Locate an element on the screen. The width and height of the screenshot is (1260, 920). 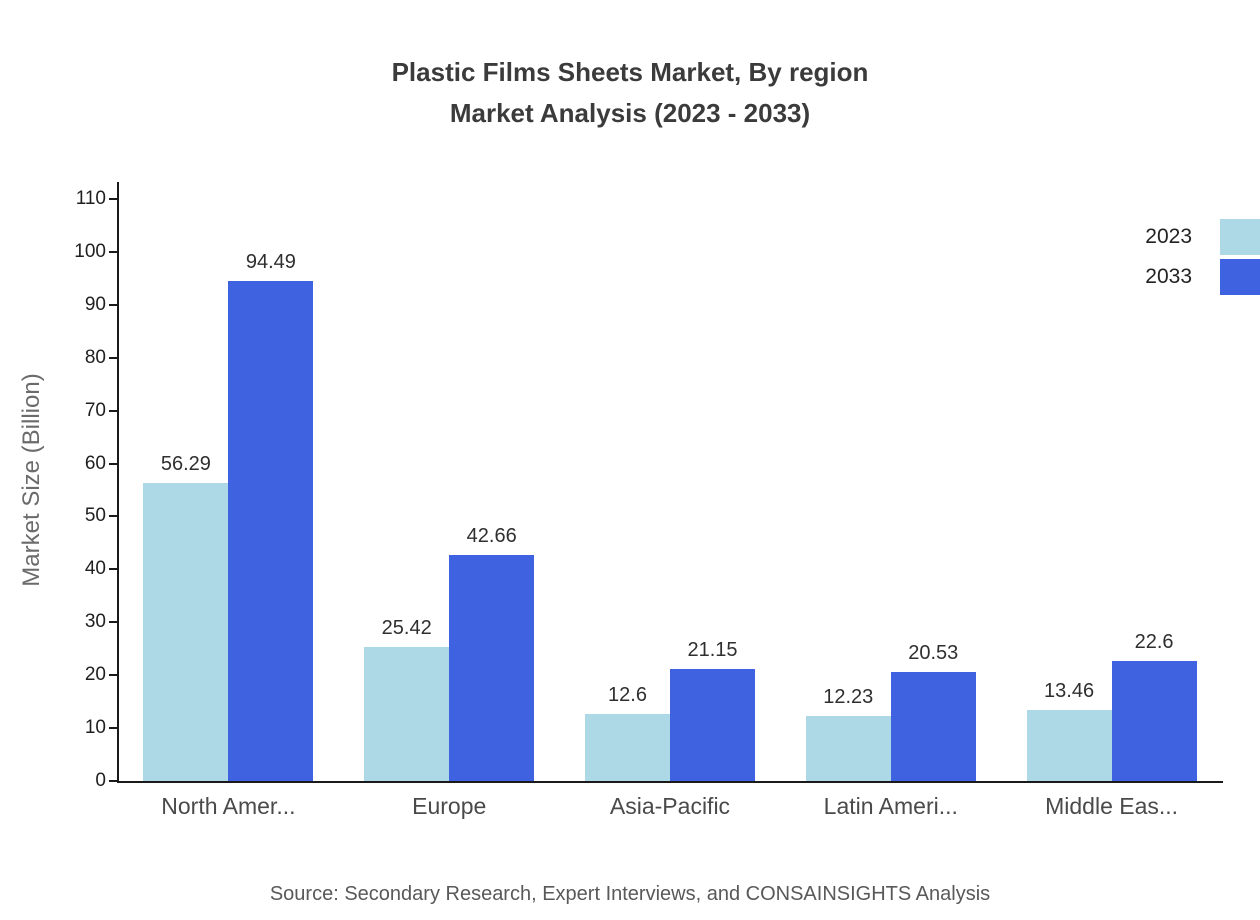
y-tick-label: 90 is located at coordinates (95, 304).